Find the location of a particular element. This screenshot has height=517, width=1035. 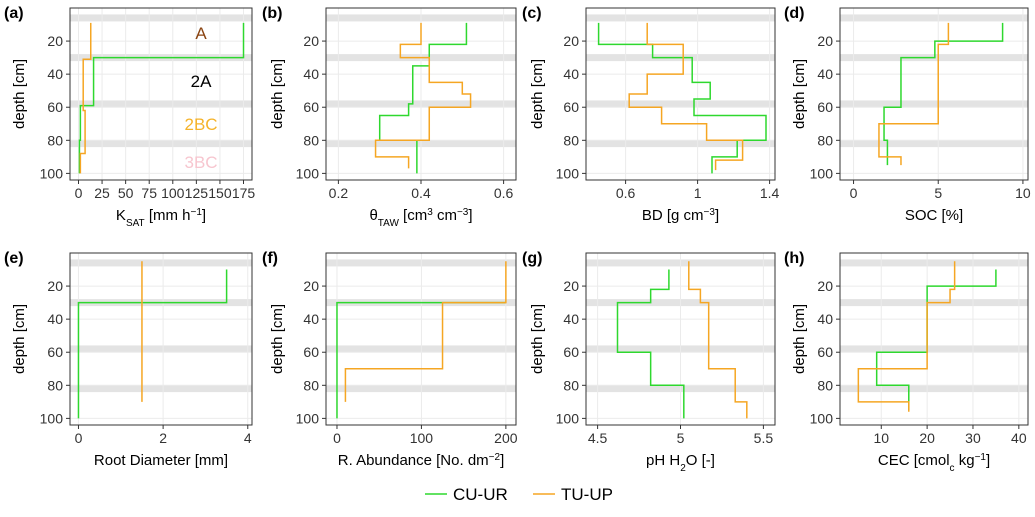

horizon-label: 2A is located at coordinates (201, 81).